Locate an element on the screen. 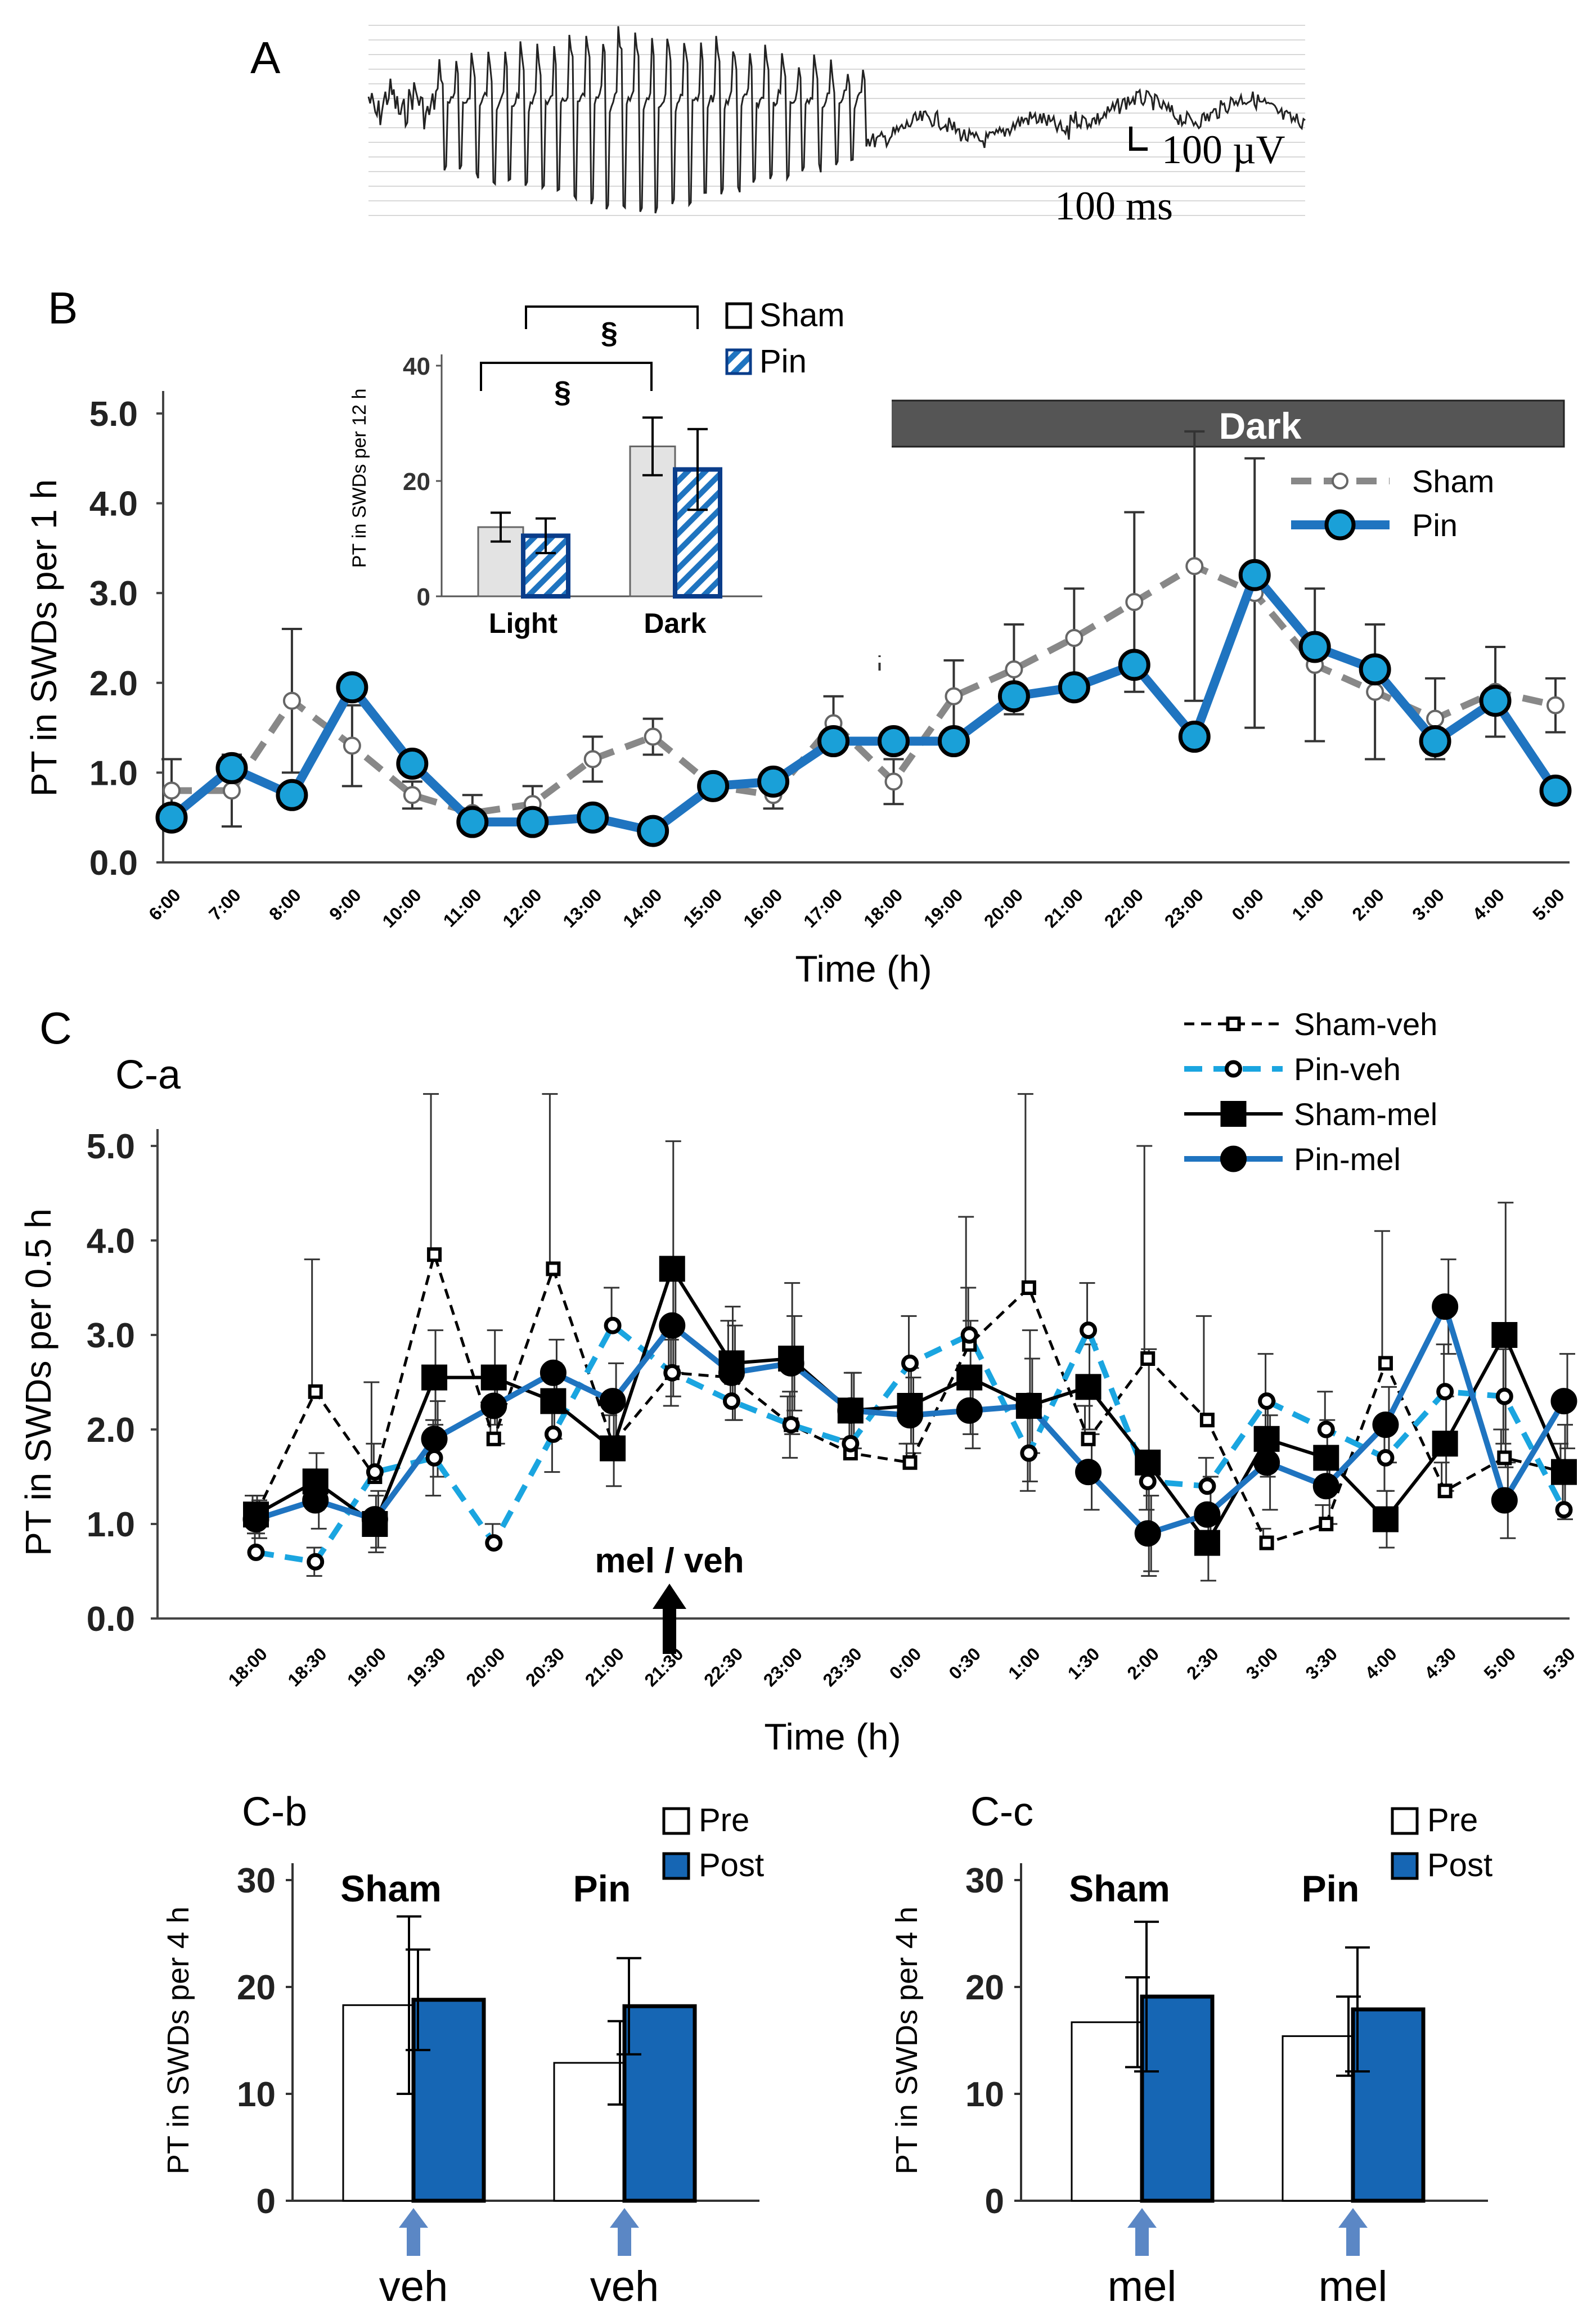 Image resolution: width=1596 pixels, height=2320 pixels. b-y-tick-label: 3.0 is located at coordinates (113, 593).